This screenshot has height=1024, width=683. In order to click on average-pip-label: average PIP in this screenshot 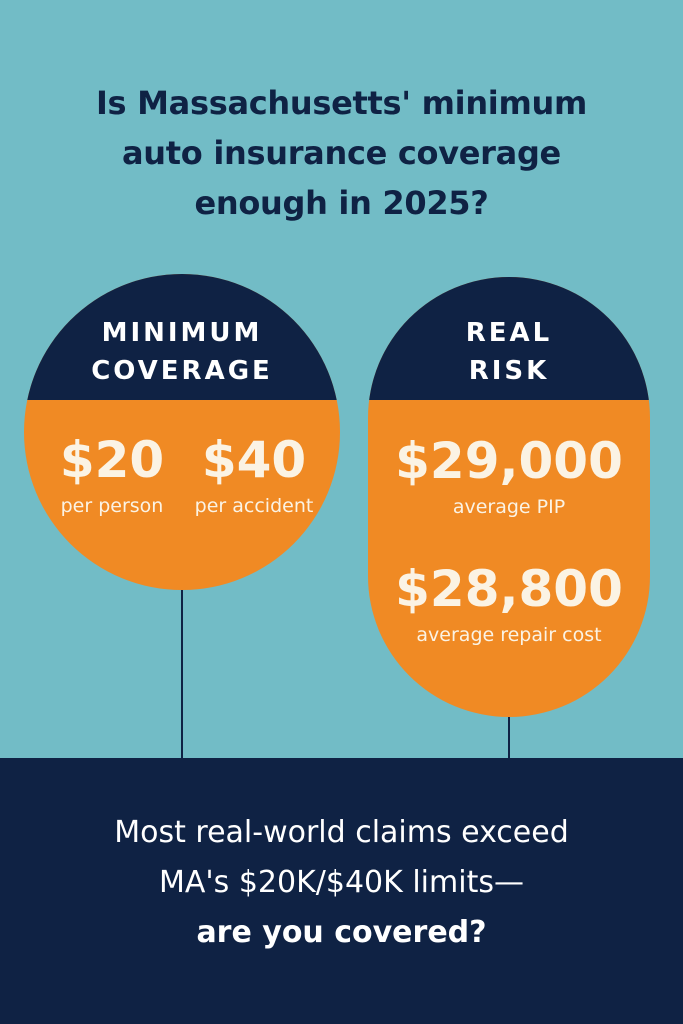, I will do `click(509, 507)`.